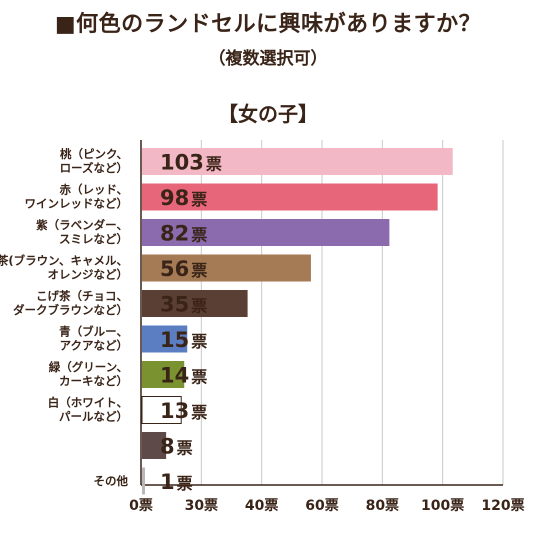 This screenshot has width=536, height=550. What do you see at coordinates (382, 506) in the screenshot?
I see `x-tick-label: 80票` at bounding box center [382, 506].